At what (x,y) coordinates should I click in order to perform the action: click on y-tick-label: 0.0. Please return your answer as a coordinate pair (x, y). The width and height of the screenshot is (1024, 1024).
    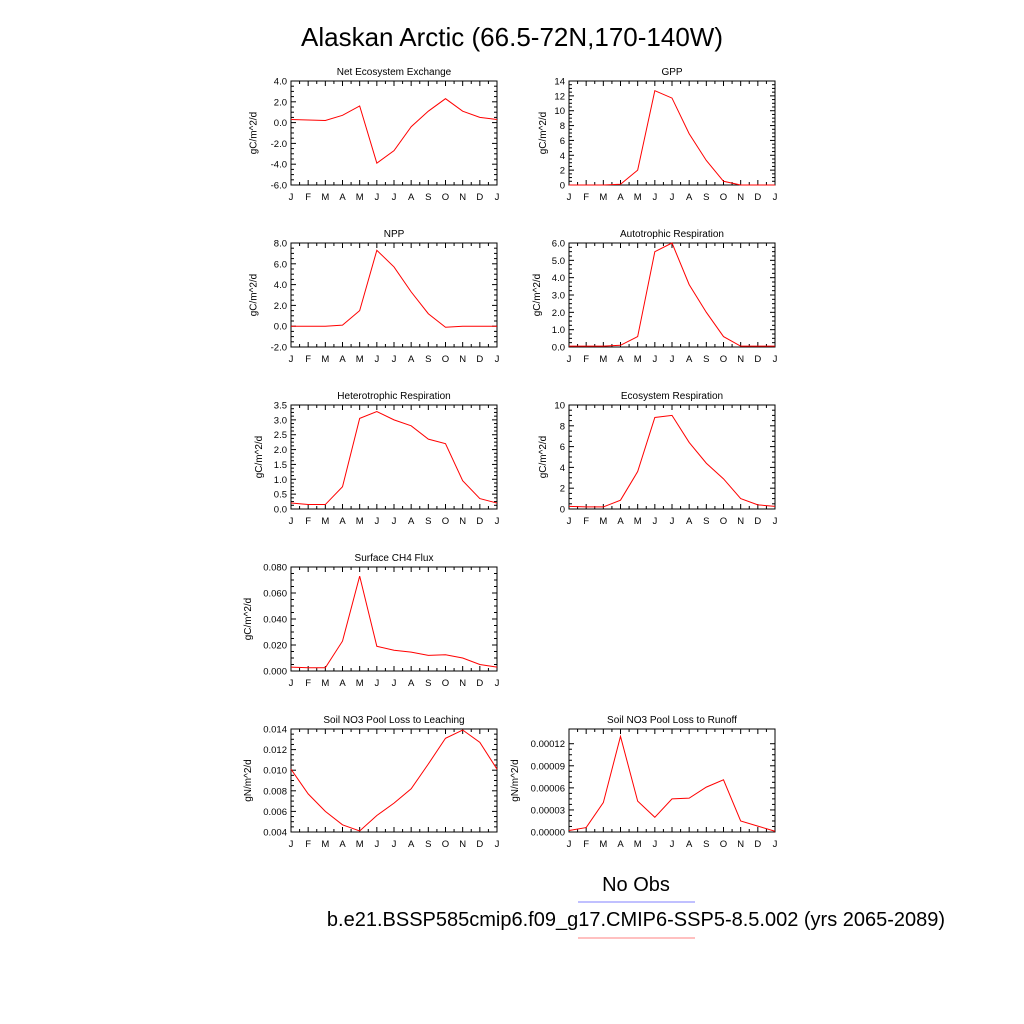
    Looking at the image, I should click on (280, 327).